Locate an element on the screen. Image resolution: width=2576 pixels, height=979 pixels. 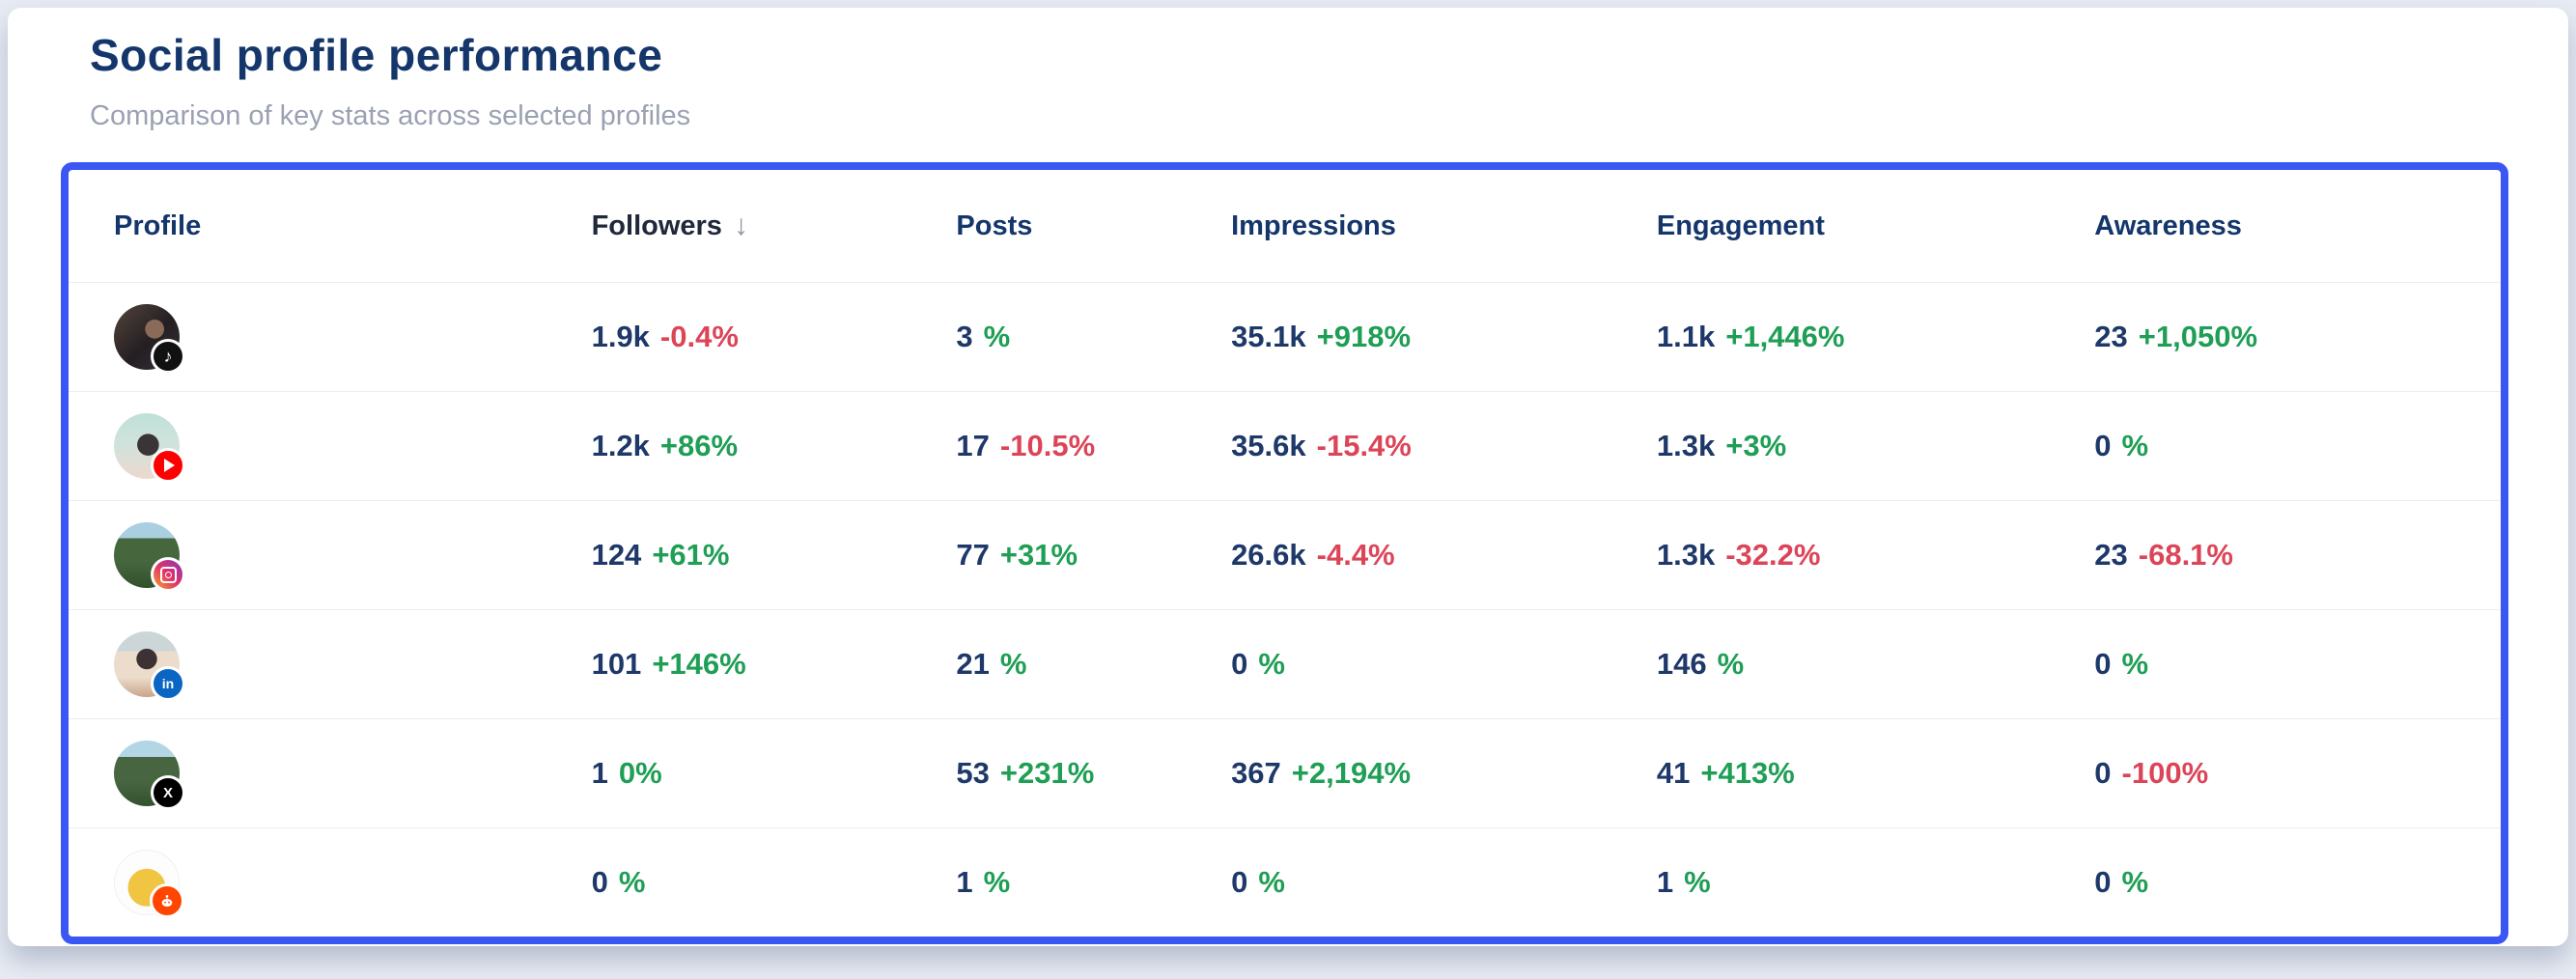
engagement-cell: 1.3k +3% is located at coordinates (1876, 446).